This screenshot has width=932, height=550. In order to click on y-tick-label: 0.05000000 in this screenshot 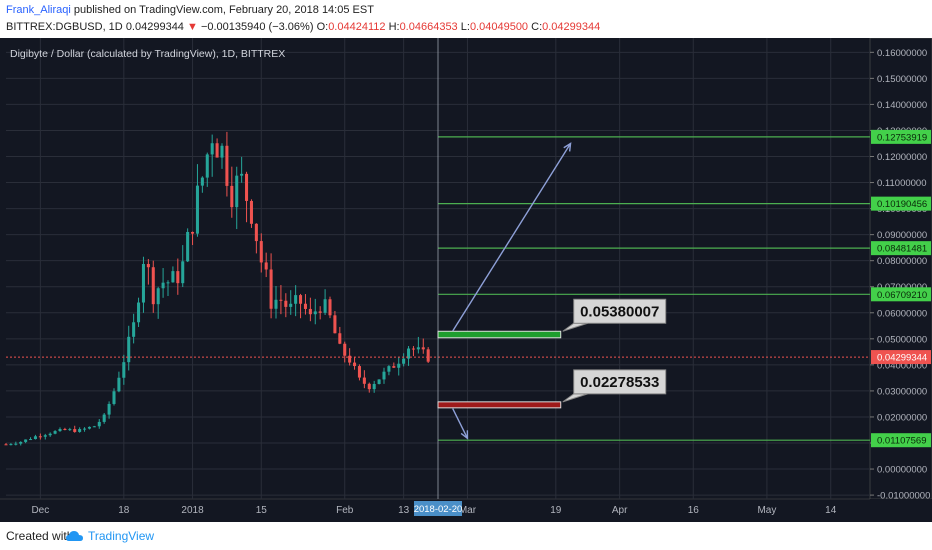, I will do `click(902, 339)`.